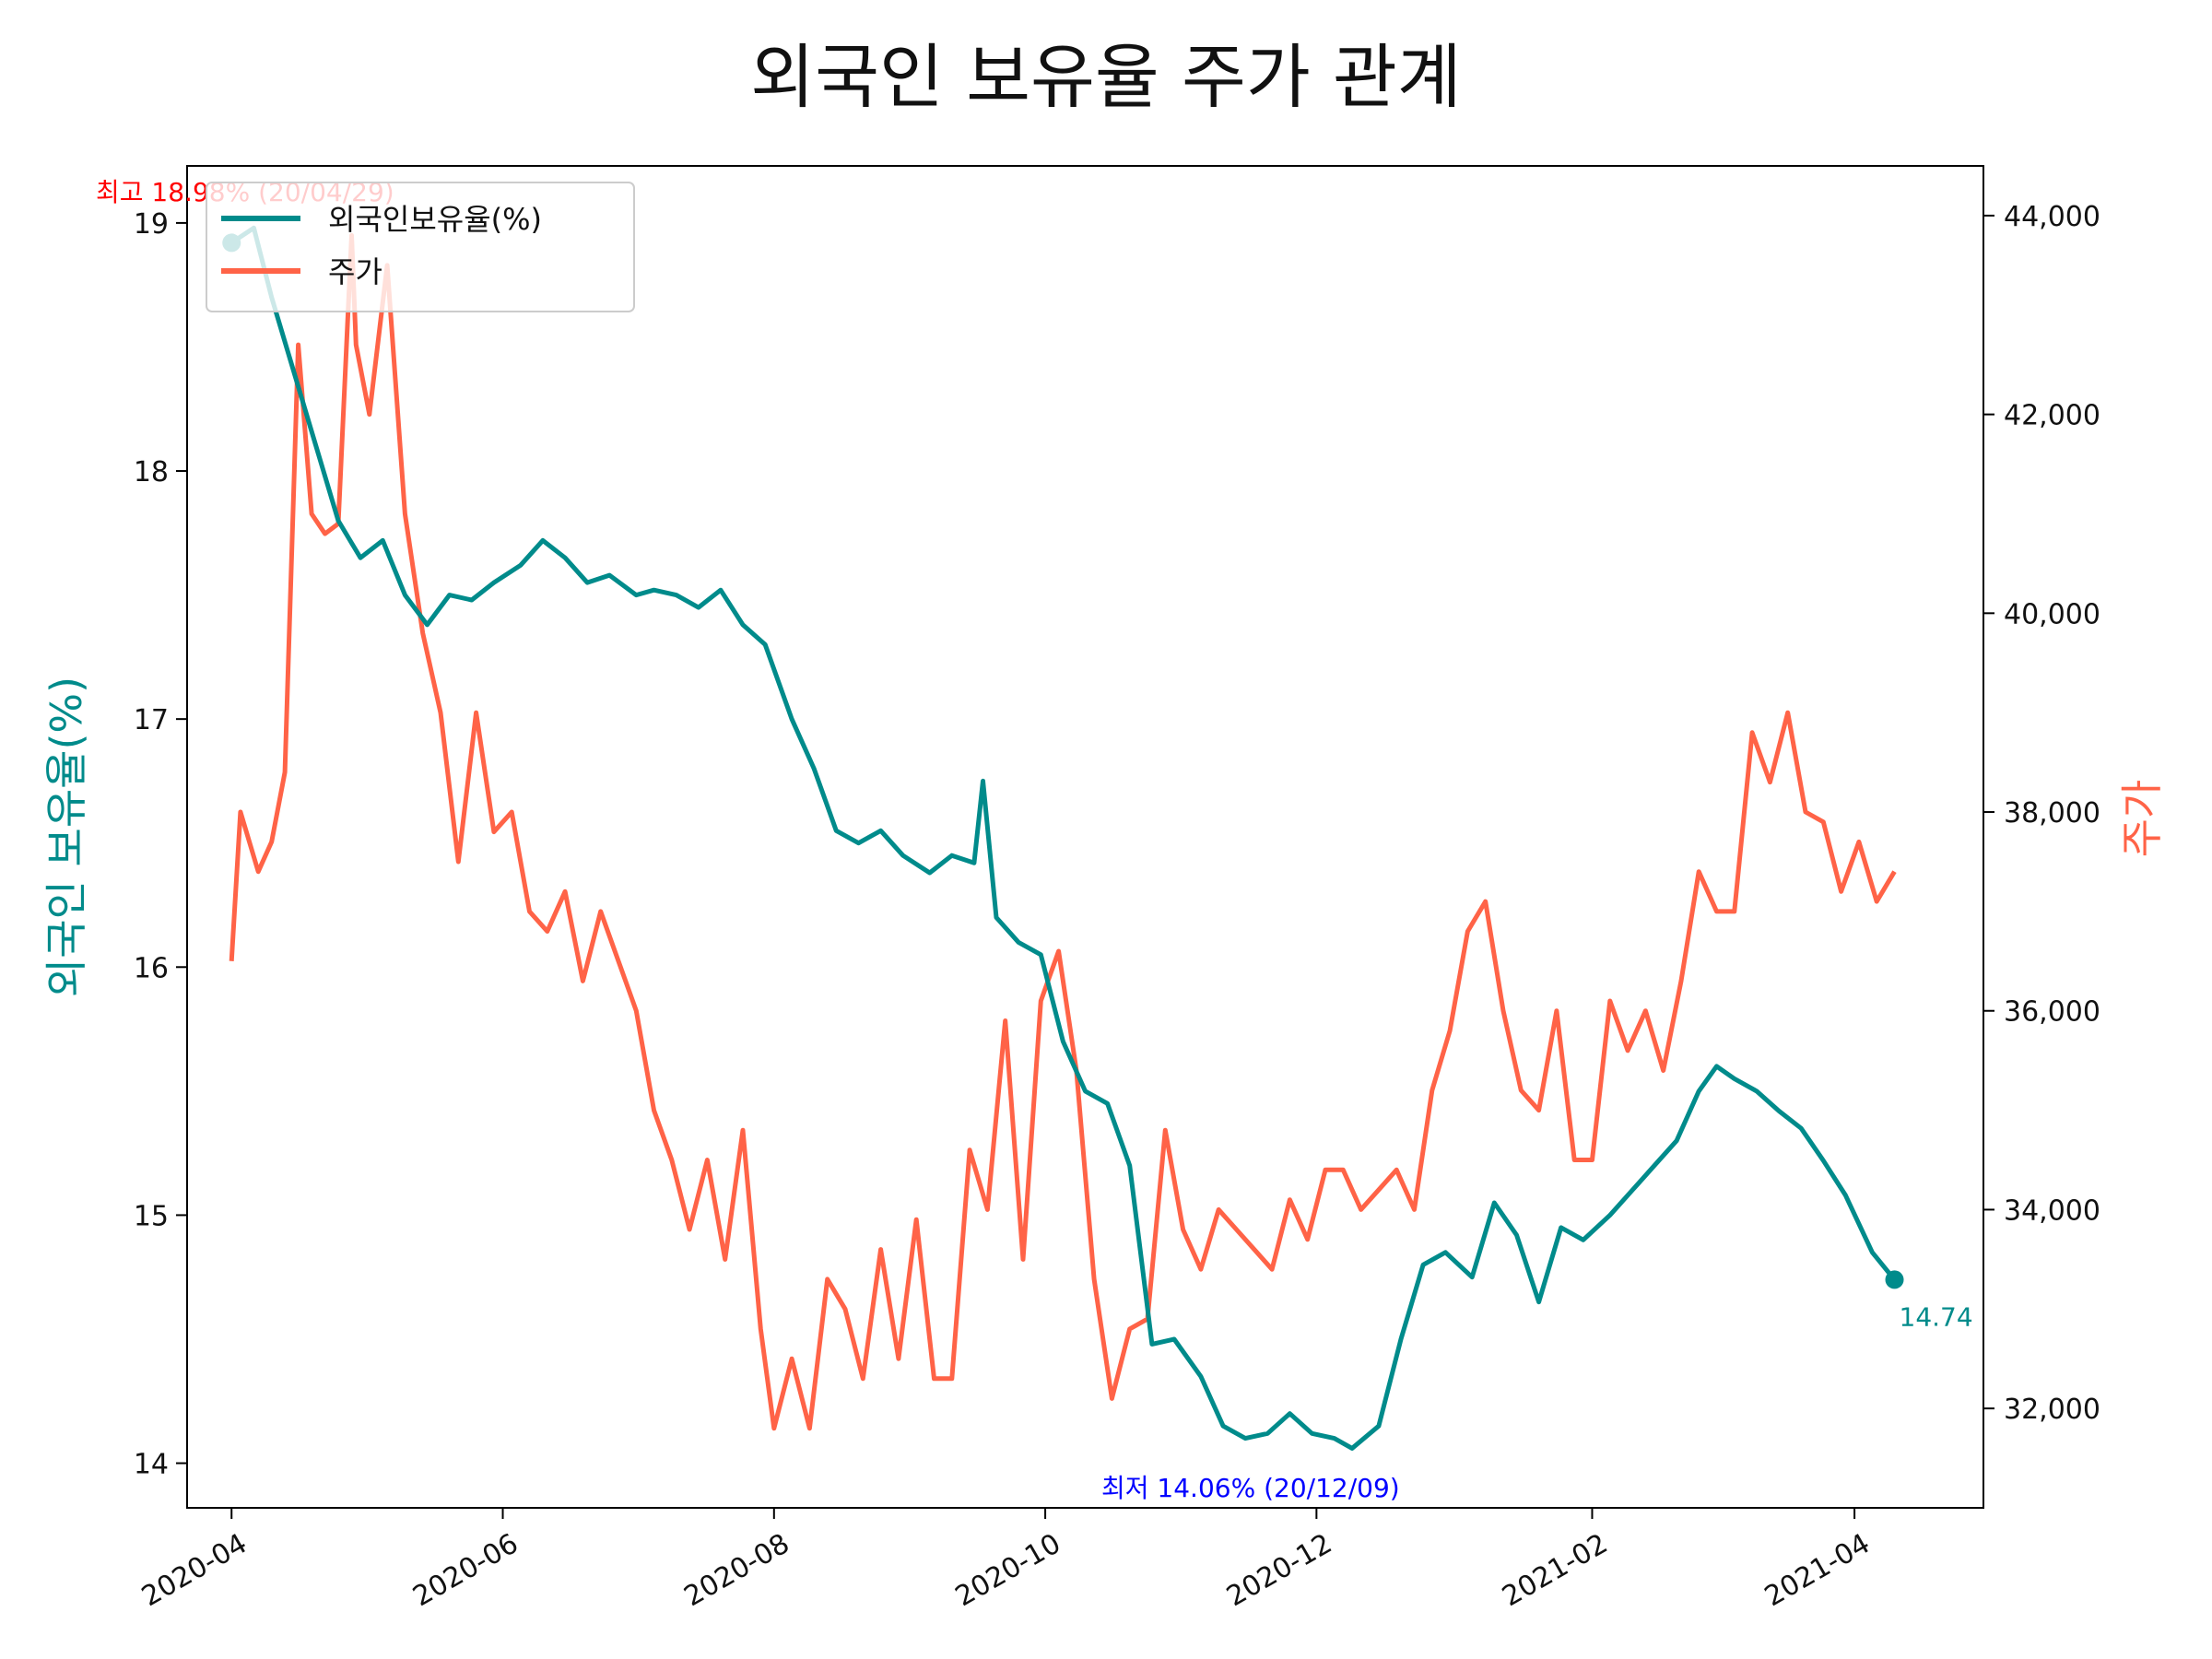  Describe the element at coordinates (1106, 77) in the screenshot. I see `chart-title: 외국인 보유율 주가 관계` at that location.